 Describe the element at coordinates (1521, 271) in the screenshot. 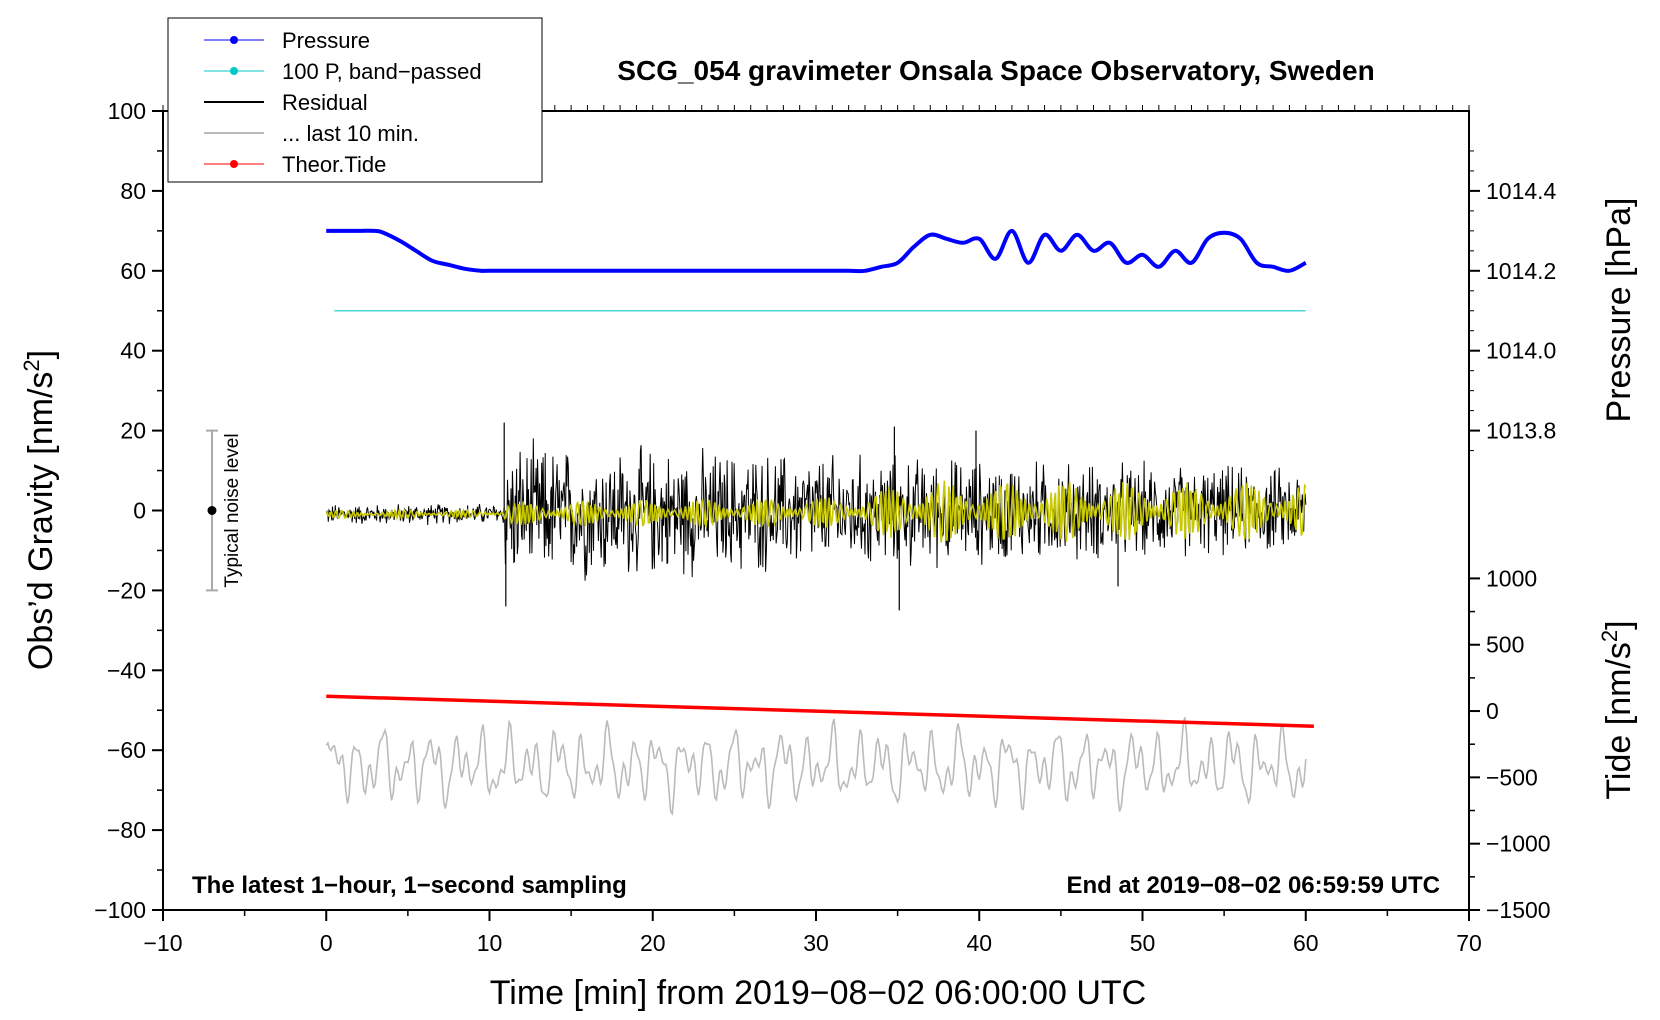

I see `pressure-tick-label: 1014.2` at that location.